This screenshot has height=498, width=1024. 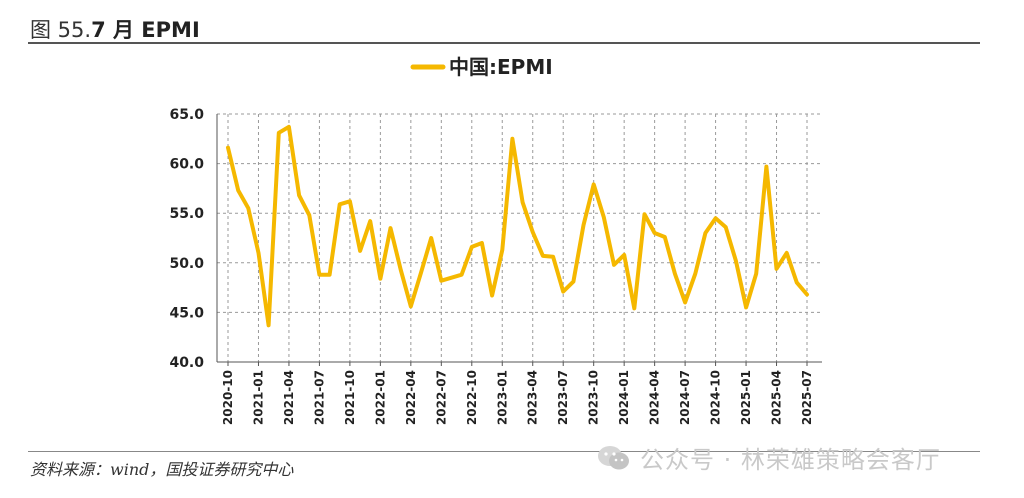 What do you see at coordinates (716, 397) in the screenshot?
I see `x-tick-label: 2024-10` at bounding box center [716, 397].